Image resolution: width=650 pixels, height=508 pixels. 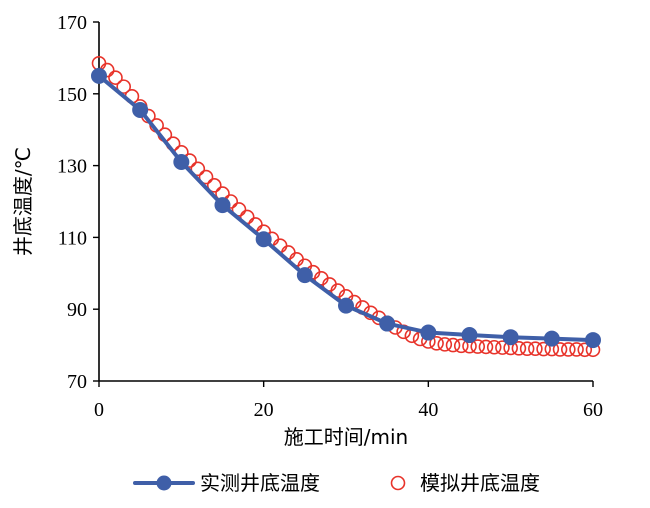 I want to click on x-tick-label: 0, so click(x=99, y=410).